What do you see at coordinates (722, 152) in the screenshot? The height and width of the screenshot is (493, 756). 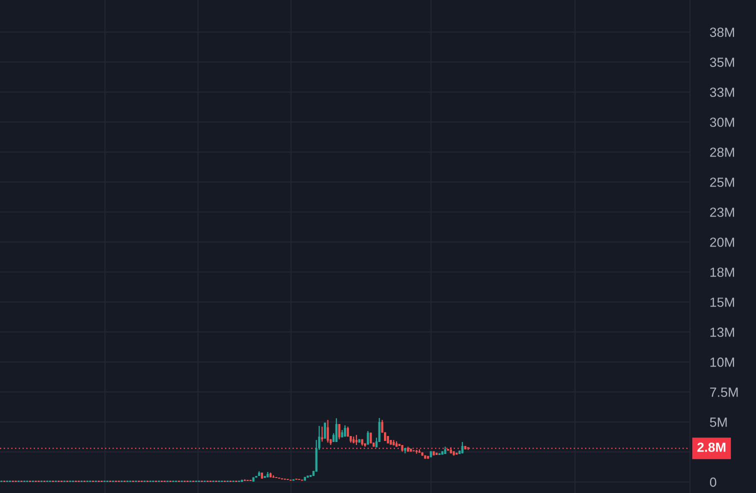 I see `y-tick-label: 28M` at bounding box center [722, 152].